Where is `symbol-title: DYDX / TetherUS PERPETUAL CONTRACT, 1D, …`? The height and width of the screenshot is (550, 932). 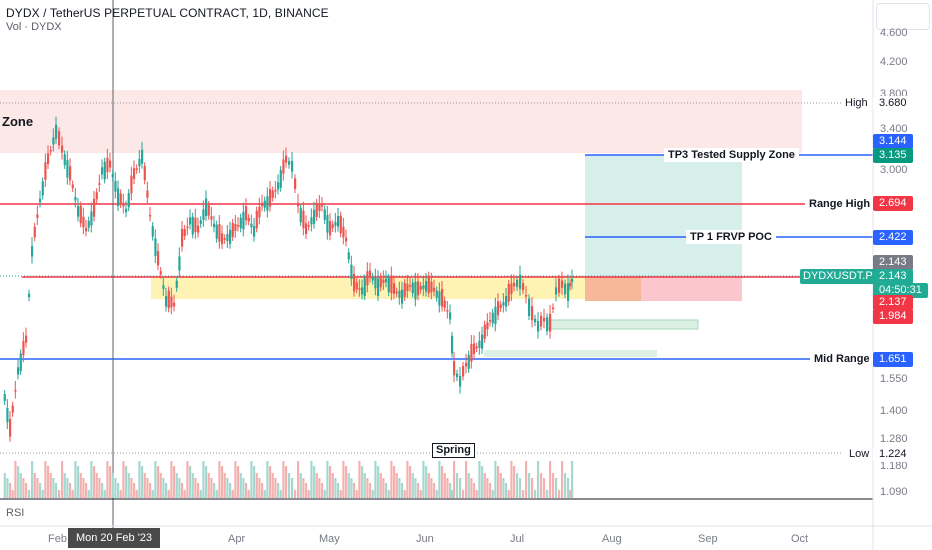 symbol-title: DYDX / TetherUS PERPETUAL CONTRACT, 1D, … is located at coordinates (167, 13).